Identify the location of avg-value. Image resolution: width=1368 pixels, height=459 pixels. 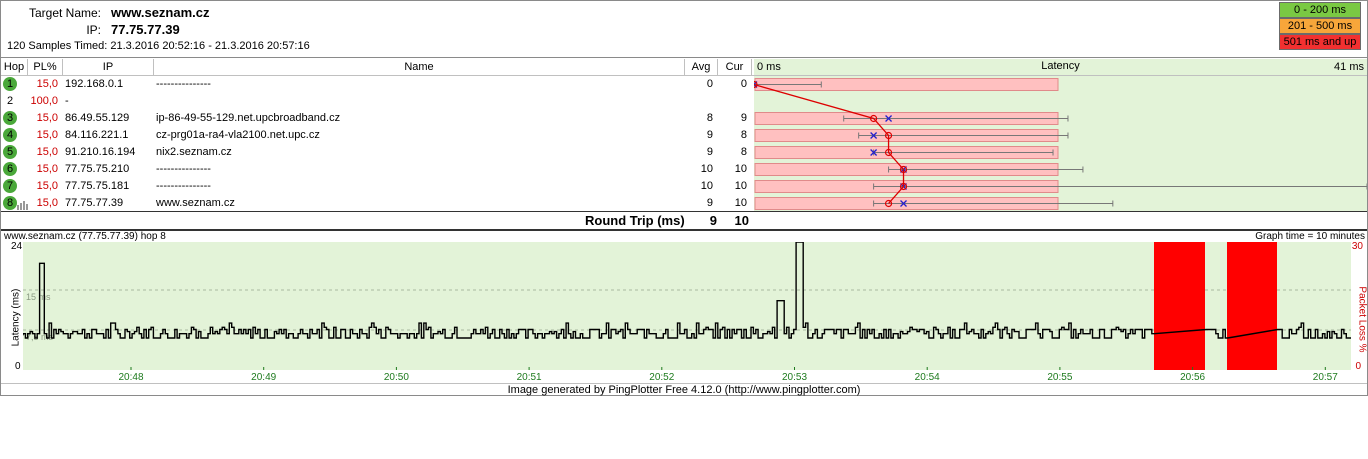
(698, 101).